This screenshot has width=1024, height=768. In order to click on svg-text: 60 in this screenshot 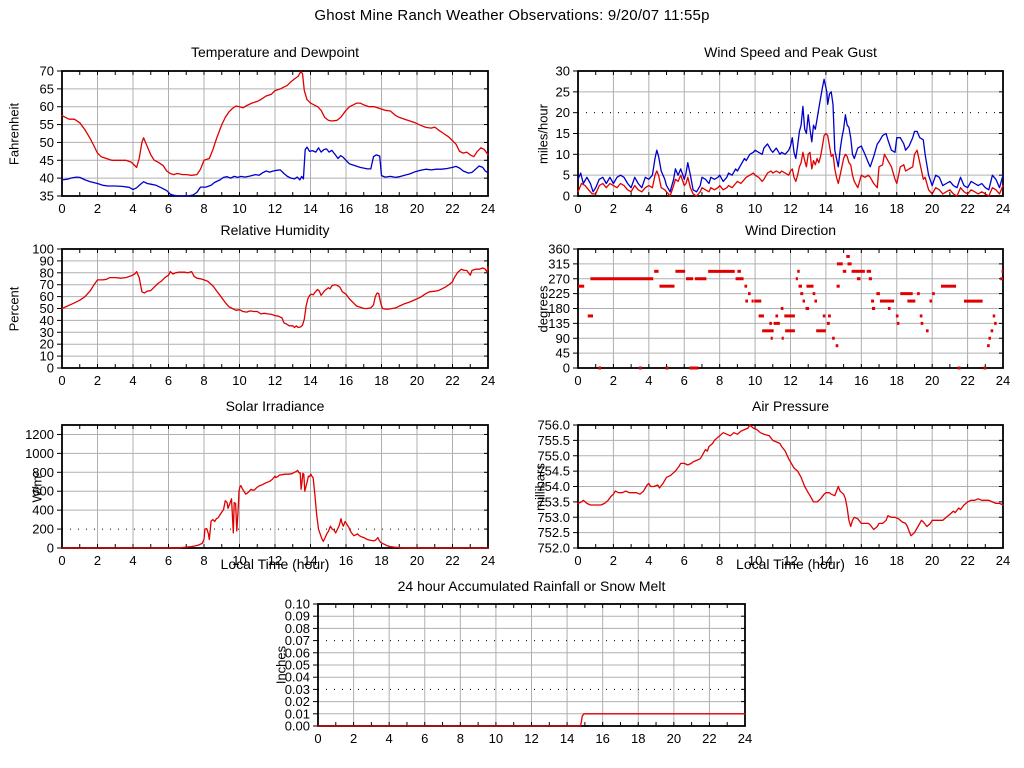, I will do `click(47, 106)`.